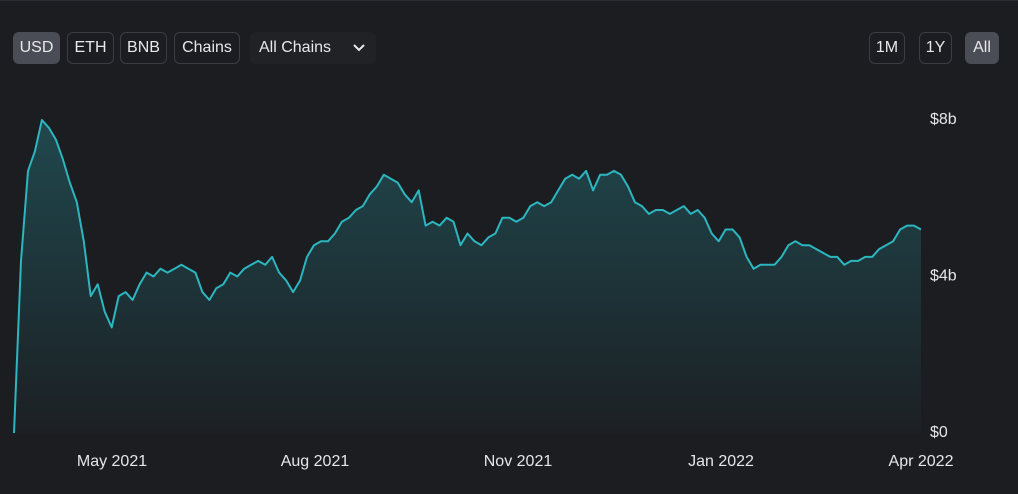  What do you see at coordinates (36, 48) in the screenshot?
I see `usd-button: USD` at bounding box center [36, 48].